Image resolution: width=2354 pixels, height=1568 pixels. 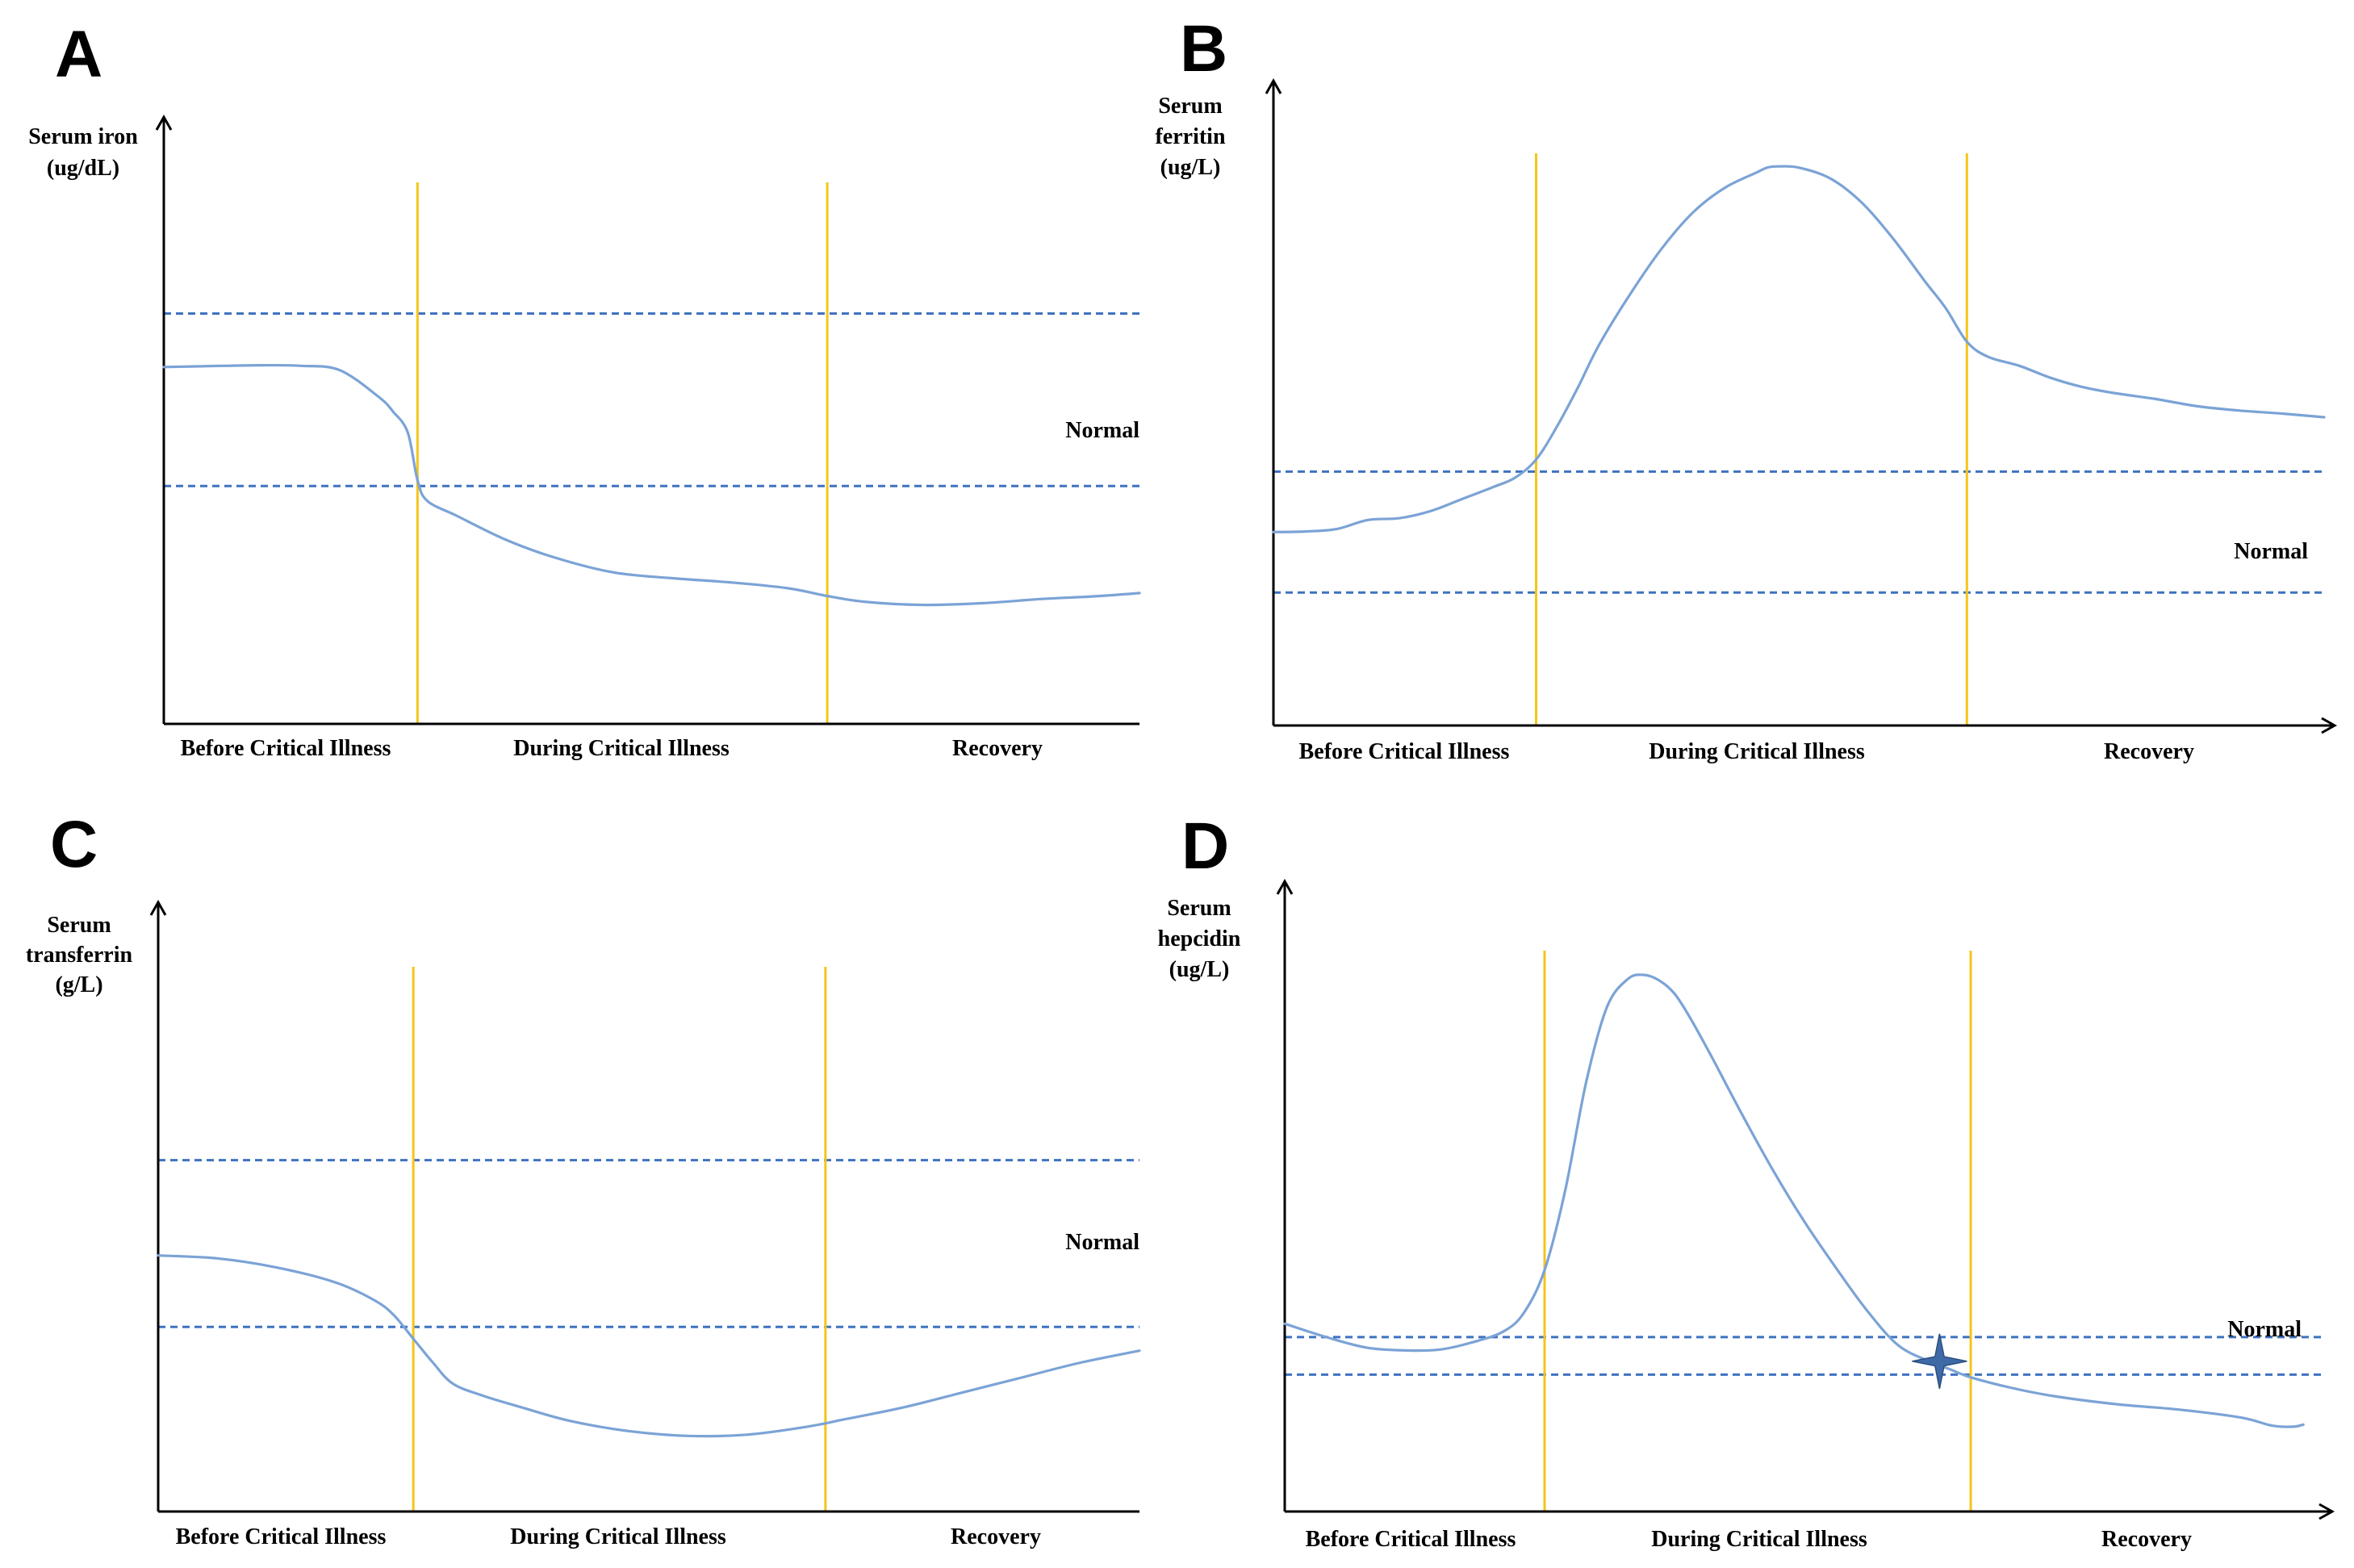 What do you see at coordinates (78, 54) in the screenshot?
I see `panel-label: A` at bounding box center [78, 54].